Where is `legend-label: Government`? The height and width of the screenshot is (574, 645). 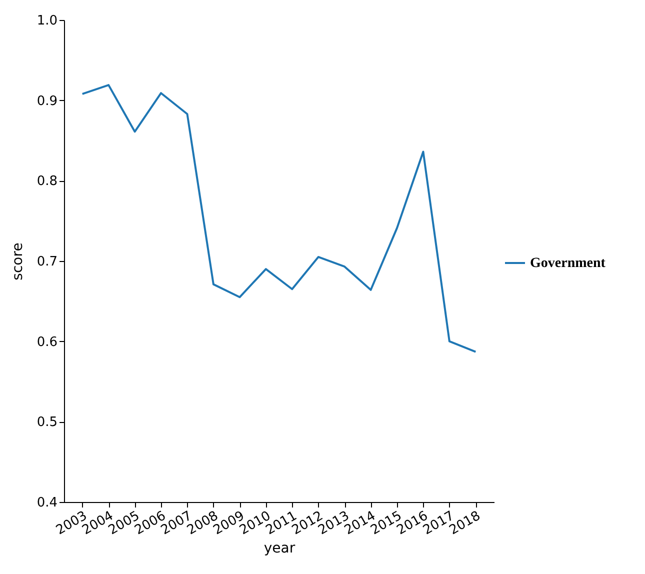 legend-label: Government is located at coordinates (568, 263).